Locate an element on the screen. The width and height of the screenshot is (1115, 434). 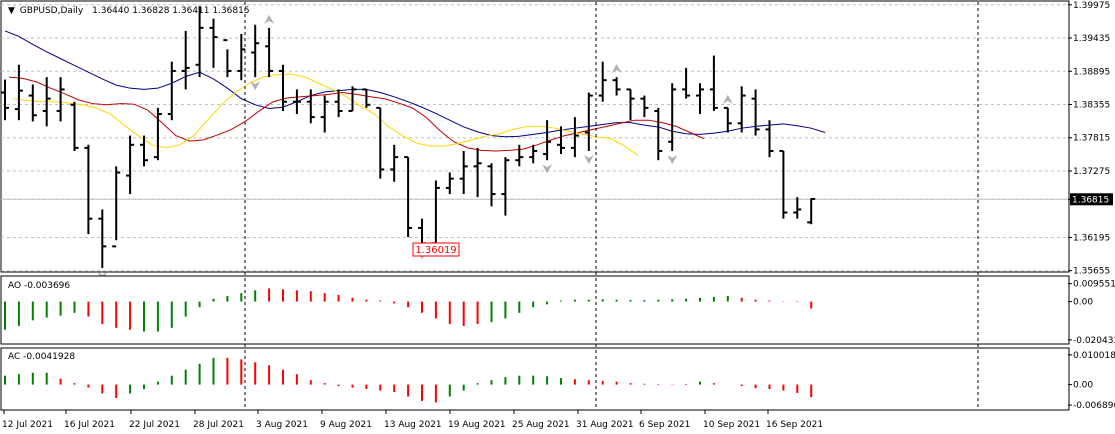
ac-axis: 0.0100182 0.00 -0.0068966 is located at coordinates (1091, 381).